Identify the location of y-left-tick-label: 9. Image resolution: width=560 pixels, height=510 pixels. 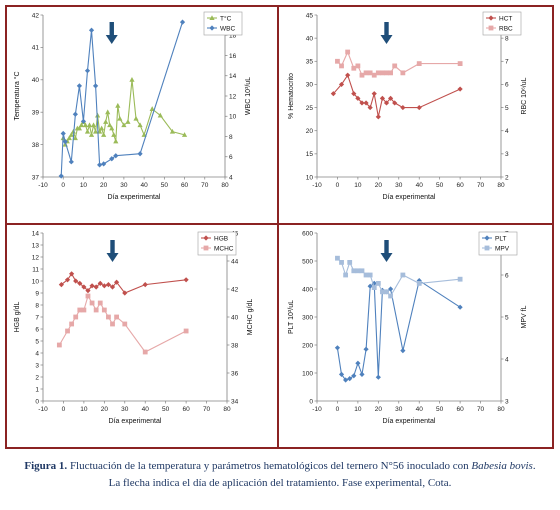
(37, 293).